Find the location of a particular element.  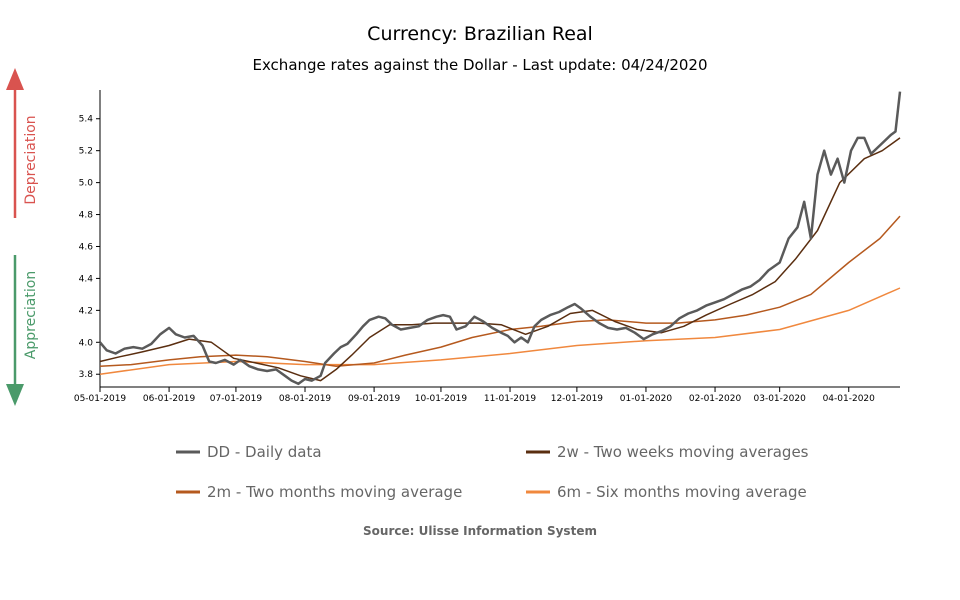

x-tick-label: 03-01-2020 is located at coordinates (780, 399).